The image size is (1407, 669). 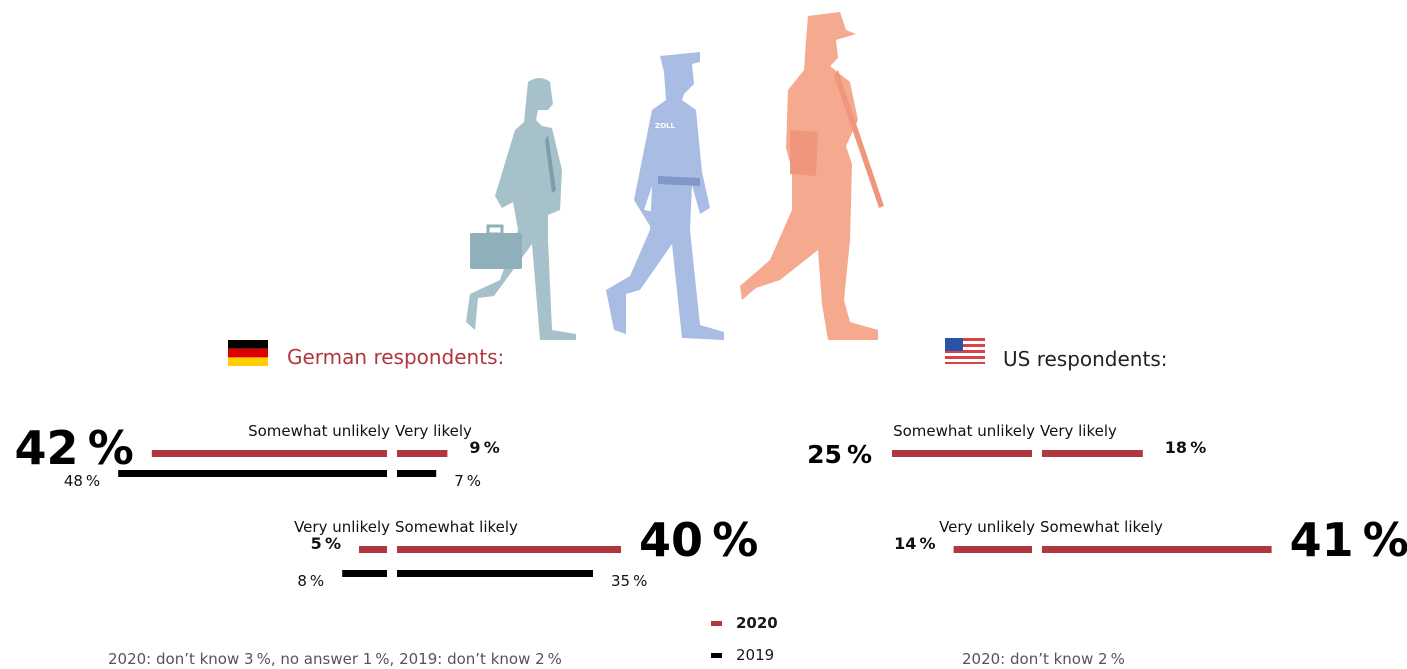 What do you see at coordinates (417, 473) in the screenshot?
I see `de-bar-2019-0-right` at bounding box center [417, 473].